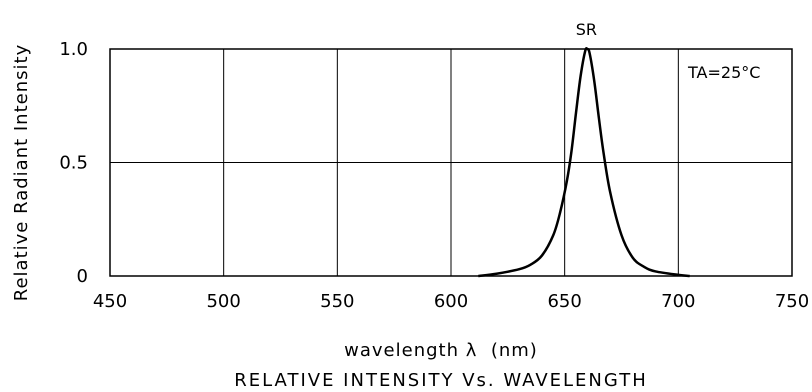 The image size is (812, 392). What do you see at coordinates (441, 380) in the screenshot?
I see `chart-title: RELATIVE INTENSITY Vs. WAVELENGTH` at bounding box center [441, 380].